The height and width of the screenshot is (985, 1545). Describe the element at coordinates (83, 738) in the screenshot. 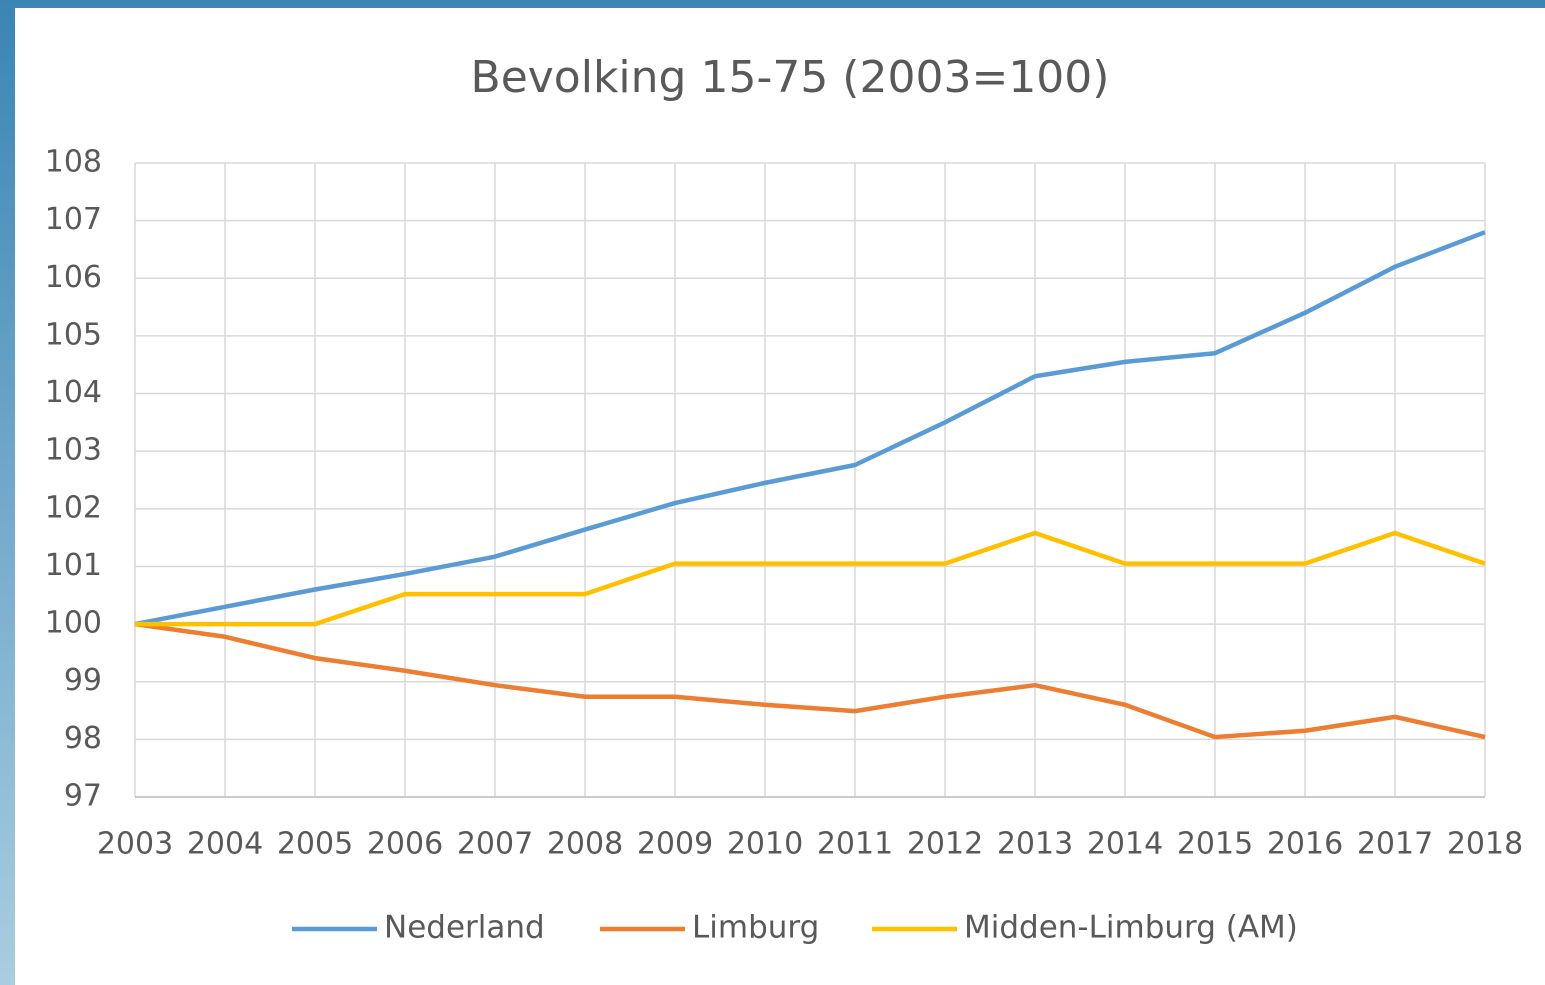

I see `y-tick-label: 98` at that location.